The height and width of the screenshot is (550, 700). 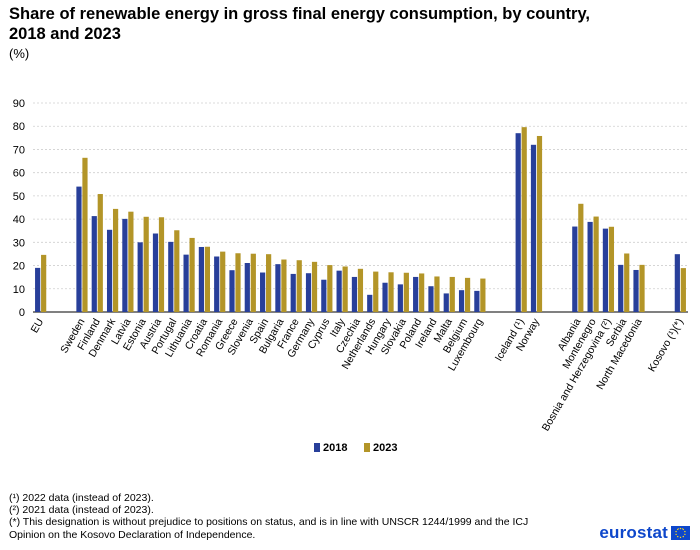 I want to click on legend-label: 2018, so click(x=335, y=448).